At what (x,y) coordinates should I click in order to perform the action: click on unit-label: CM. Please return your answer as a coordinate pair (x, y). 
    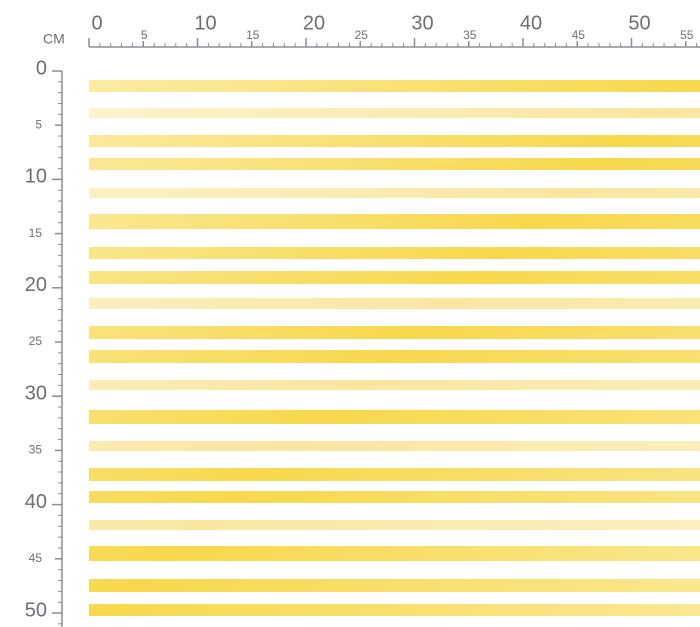
    Looking at the image, I should click on (54, 39).